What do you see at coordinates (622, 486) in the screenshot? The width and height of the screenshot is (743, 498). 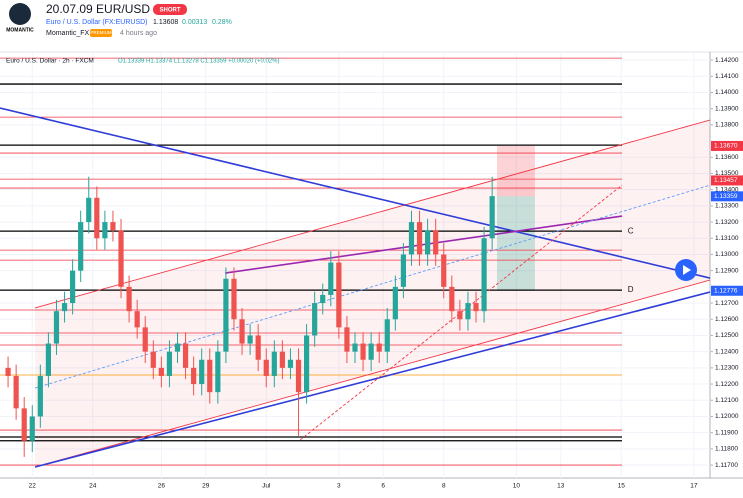 I see `x-tick-label: 15` at bounding box center [622, 486].